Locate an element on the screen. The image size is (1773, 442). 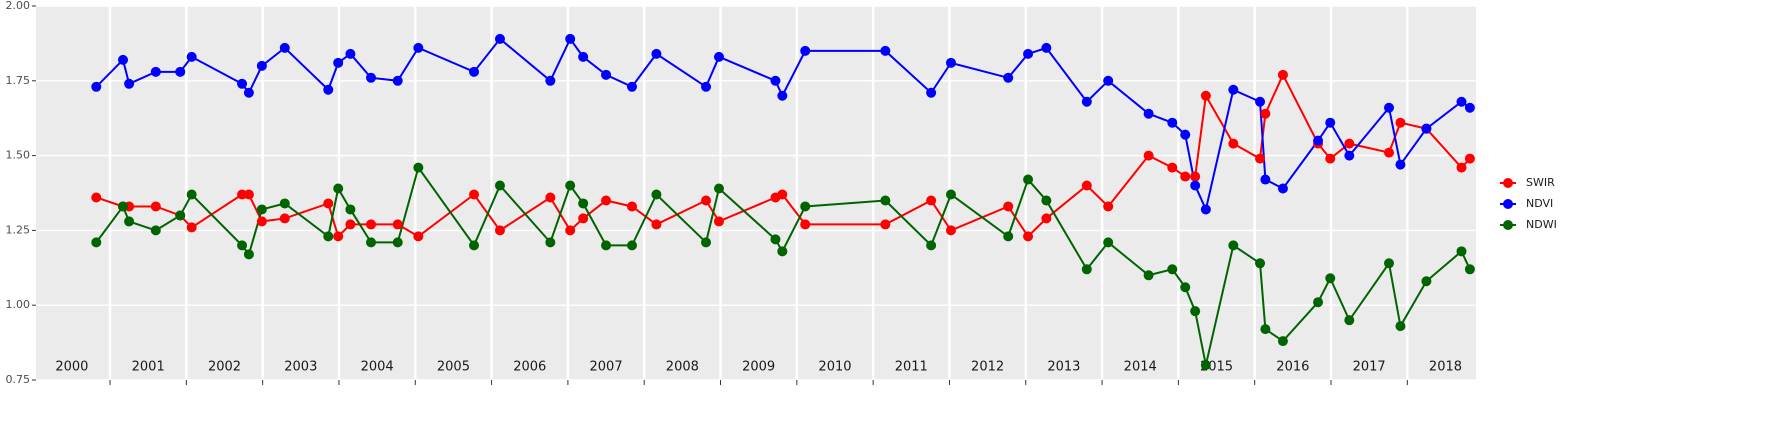
x-tick-label: 2005 is located at coordinates (453, 367).